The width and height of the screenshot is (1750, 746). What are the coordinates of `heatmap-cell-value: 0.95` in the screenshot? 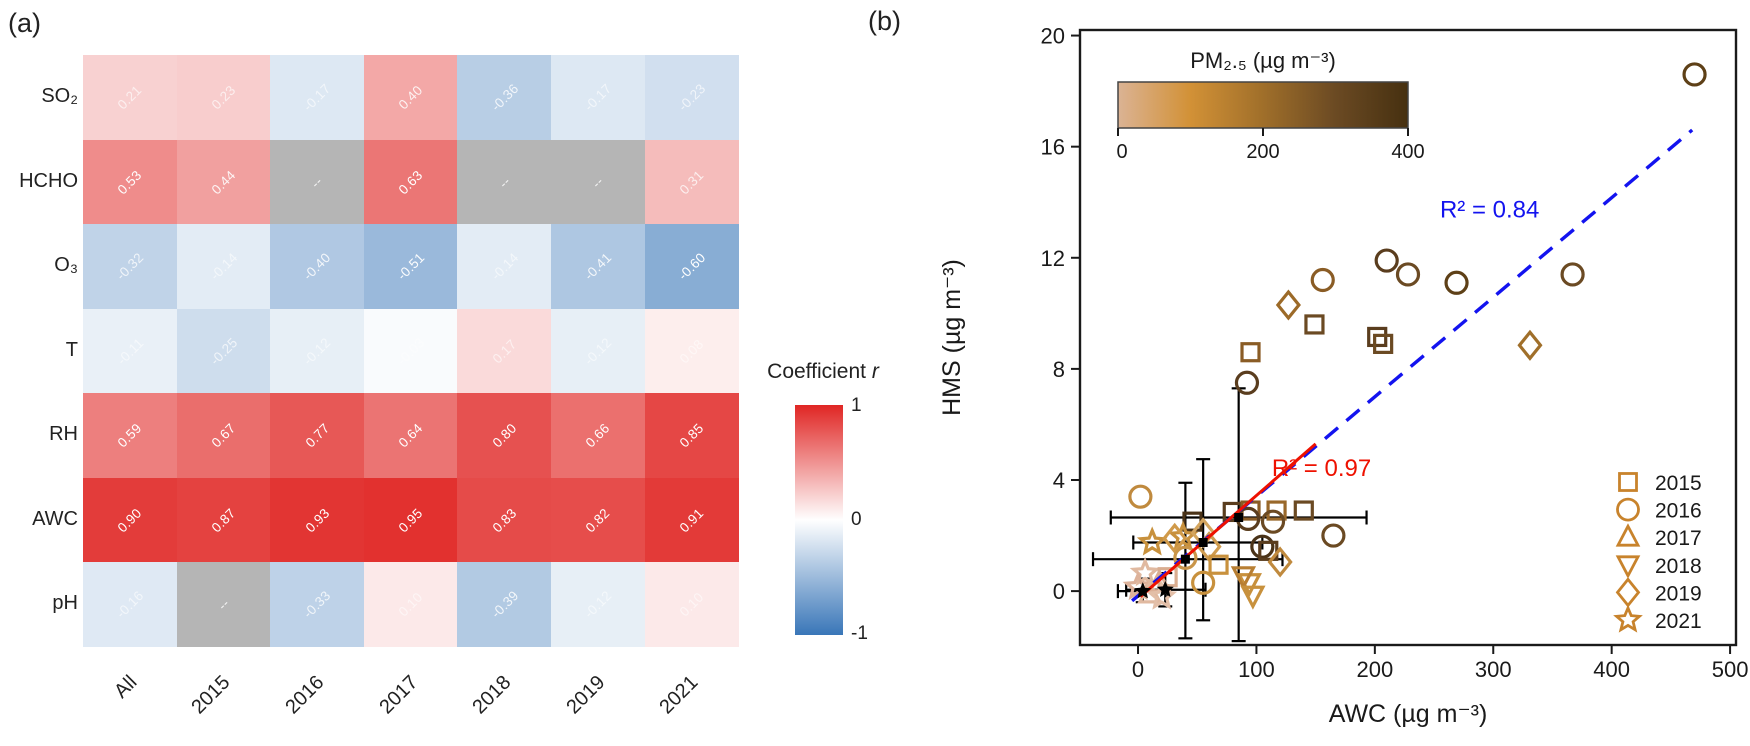 It's located at (410, 520).